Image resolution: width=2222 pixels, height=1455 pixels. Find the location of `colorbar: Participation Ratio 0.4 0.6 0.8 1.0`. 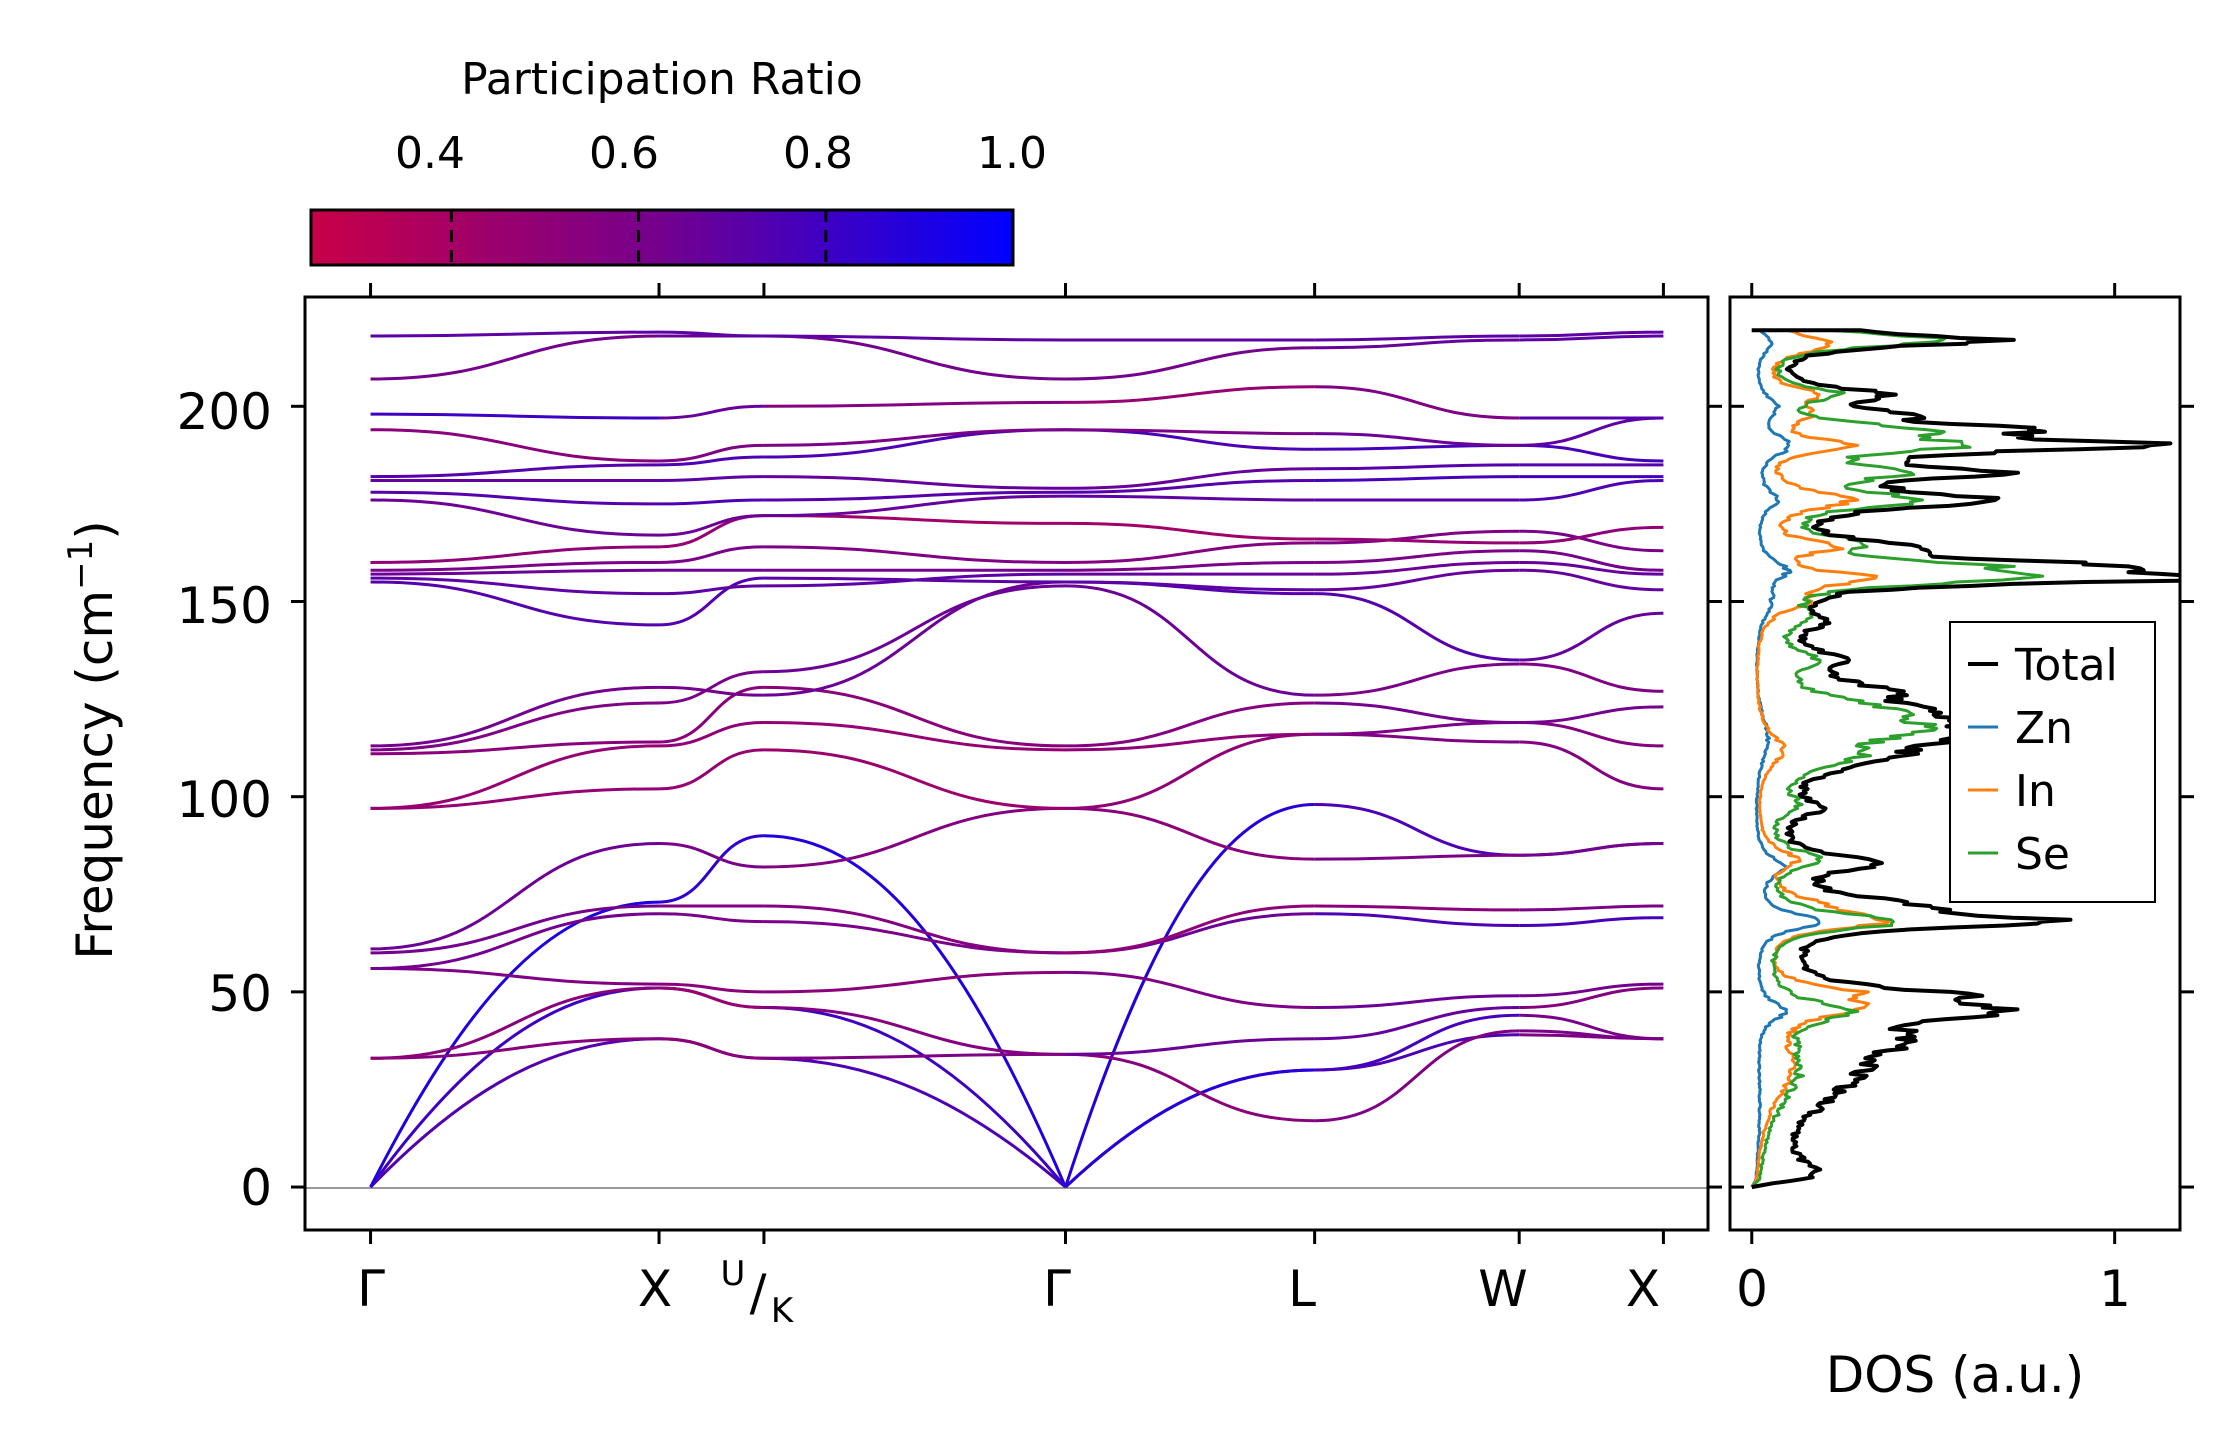

colorbar: Participation Ratio 0.4 0.6 0.8 1.0 is located at coordinates (678, 160).